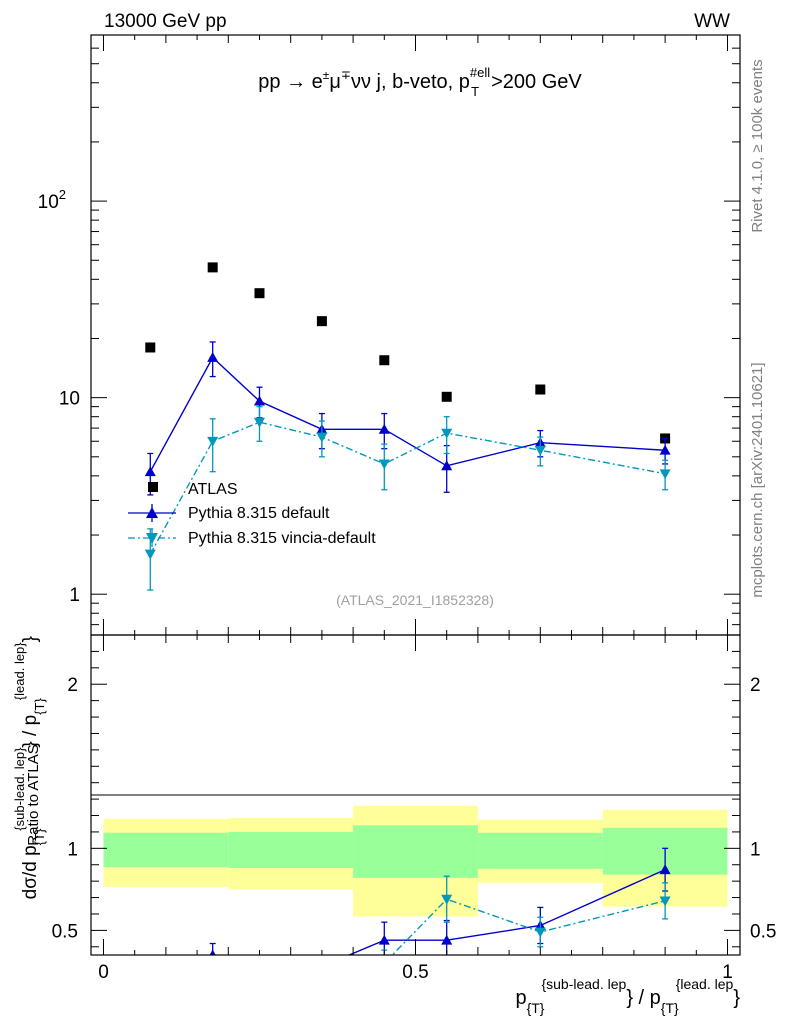 Image resolution: width=786 pixels, height=1024 pixels. Describe the element at coordinates (72, 849) in the screenshot. I see `ratio-y-tick-label-left-1: 1` at that location.